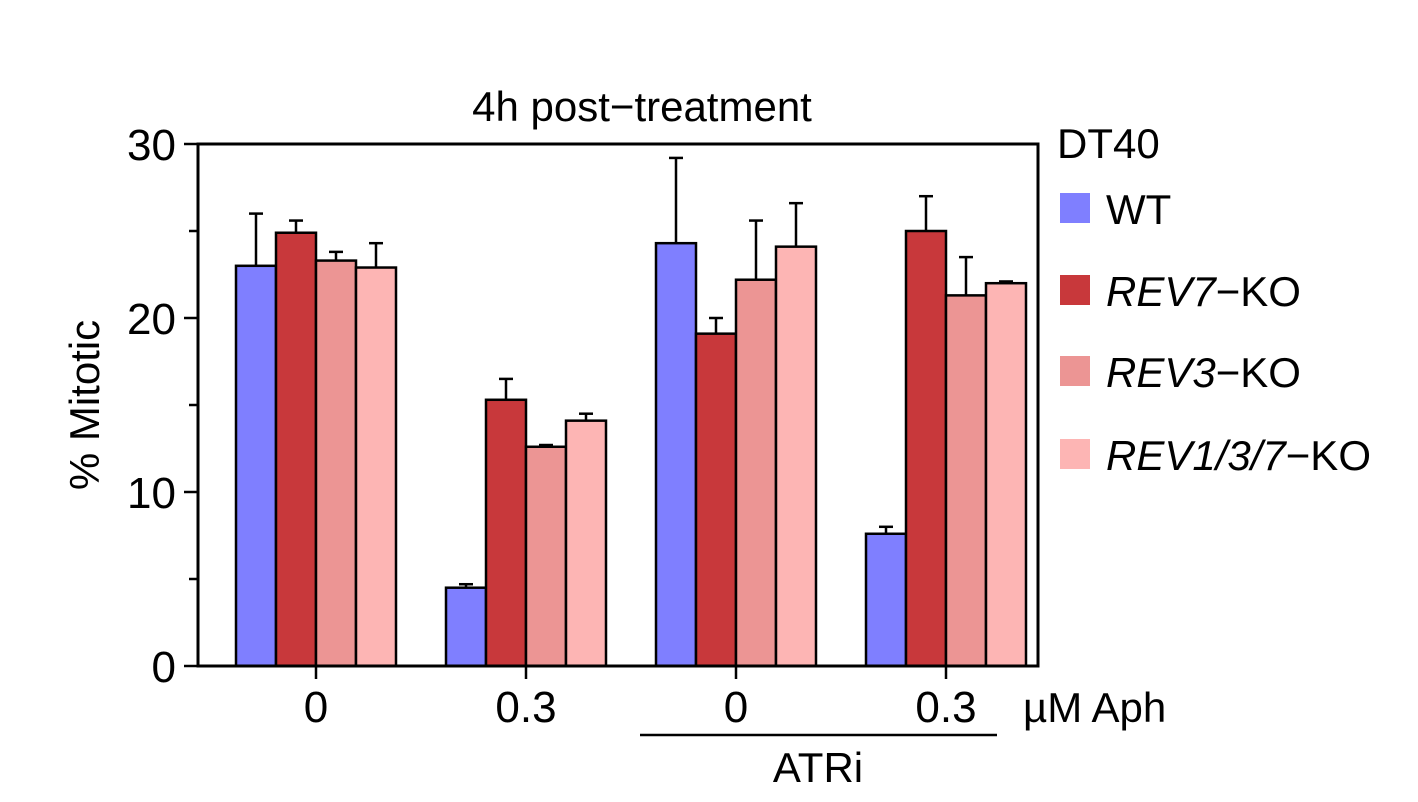 The image size is (1418, 802). I want to click on legend-label-0: WT, so click(1138, 209).